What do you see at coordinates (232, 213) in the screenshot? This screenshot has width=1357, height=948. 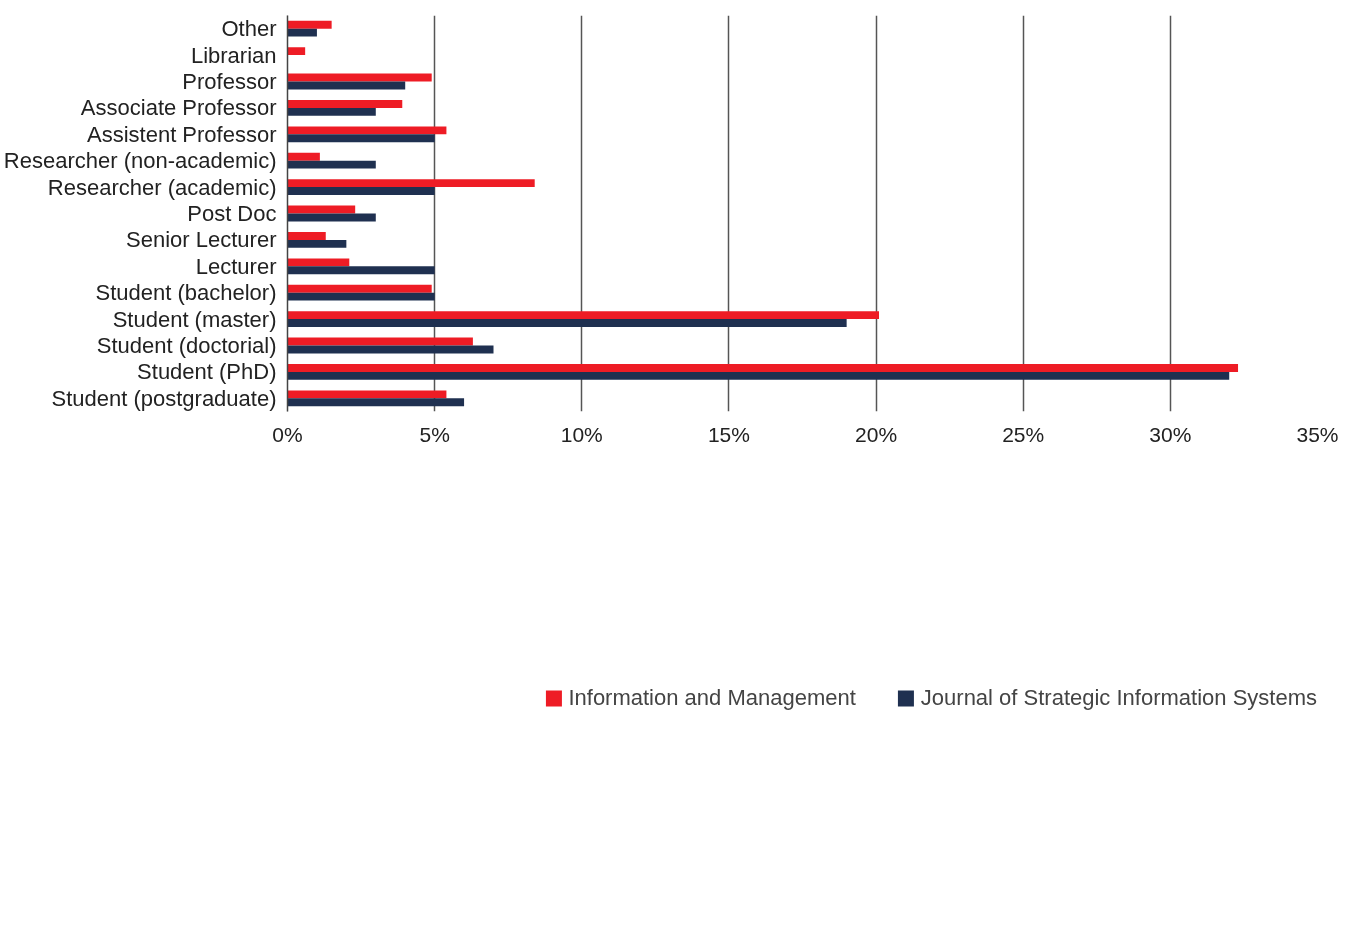 I see `y-tick-label: Post Doc` at bounding box center [232, 213].